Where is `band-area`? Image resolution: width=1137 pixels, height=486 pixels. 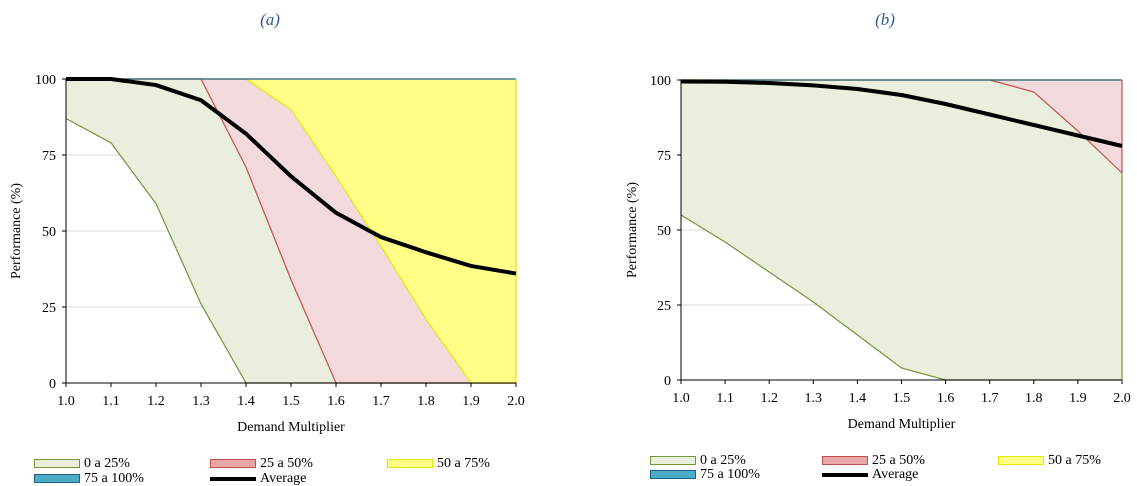
band-area is located at coordinates (901, 126).